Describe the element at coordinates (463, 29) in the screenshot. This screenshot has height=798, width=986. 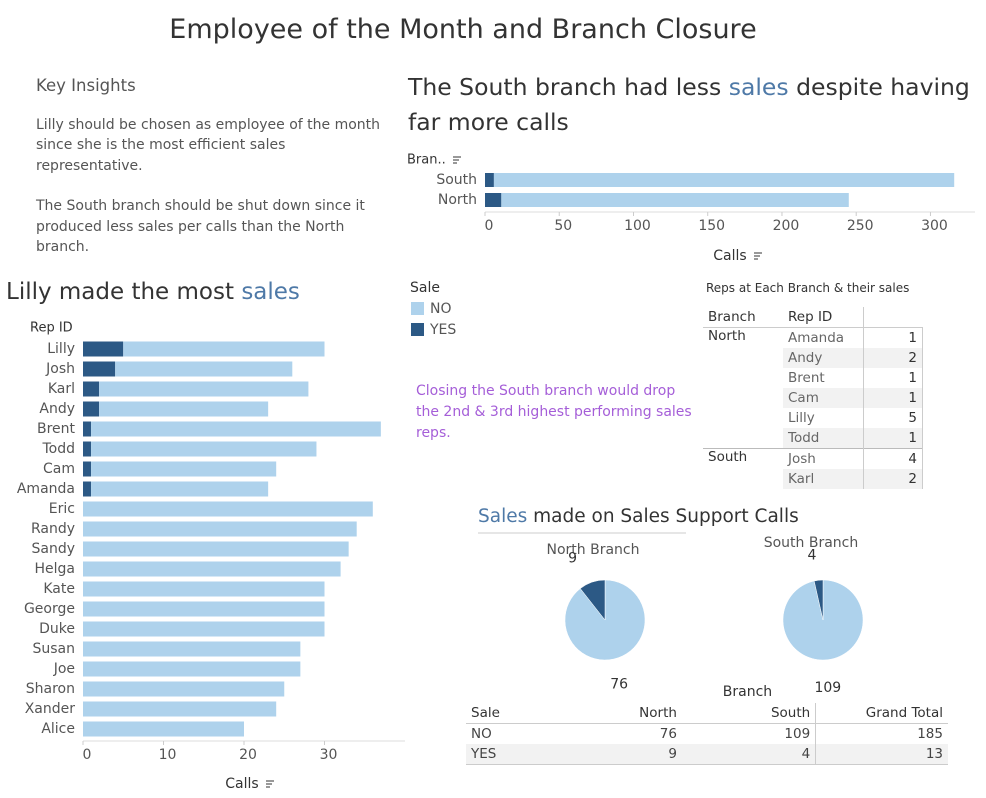
I see `dashboard-title: Employee of the Month and Branch Closure` at that location.